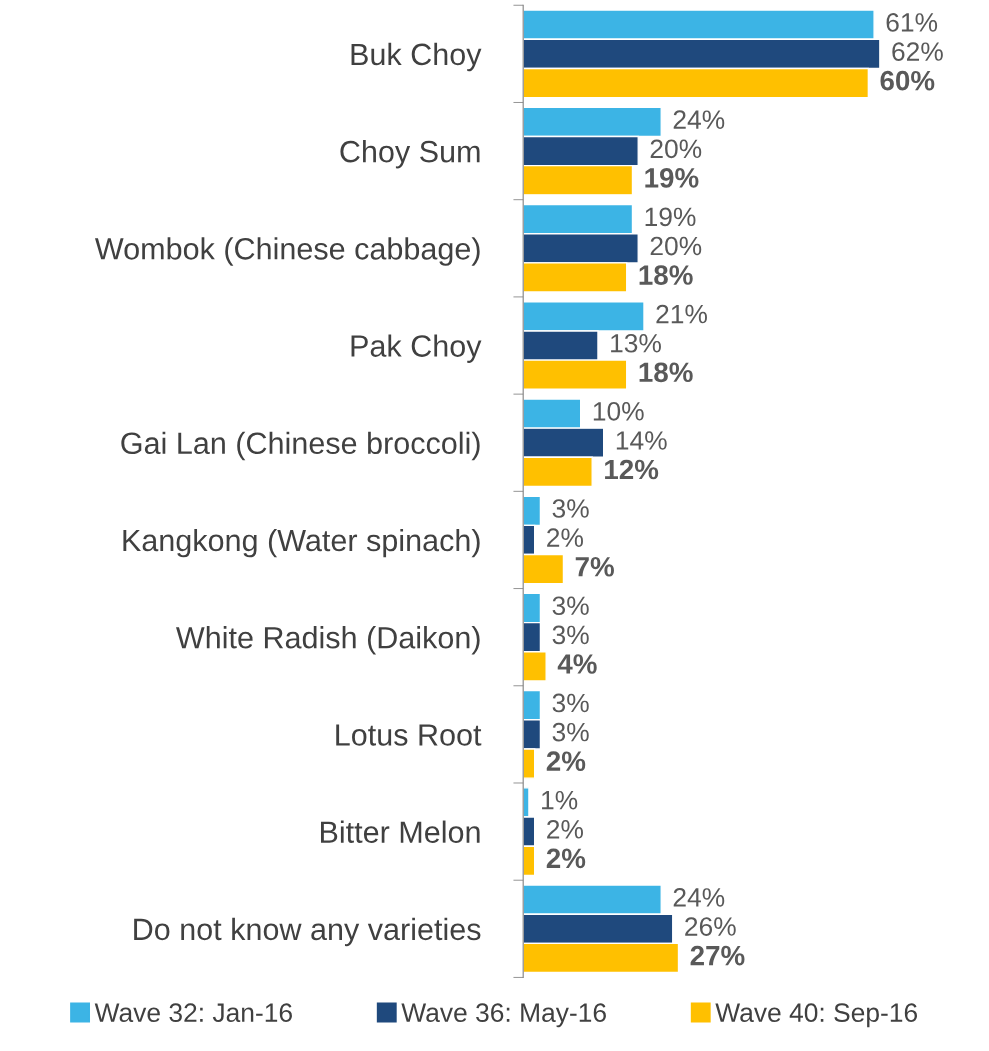  What do you see at coordinates (816, 1015) in the screenshot?
I see `legend-label: Wave 40: Sep-16` at bounding box center [816, 1015].